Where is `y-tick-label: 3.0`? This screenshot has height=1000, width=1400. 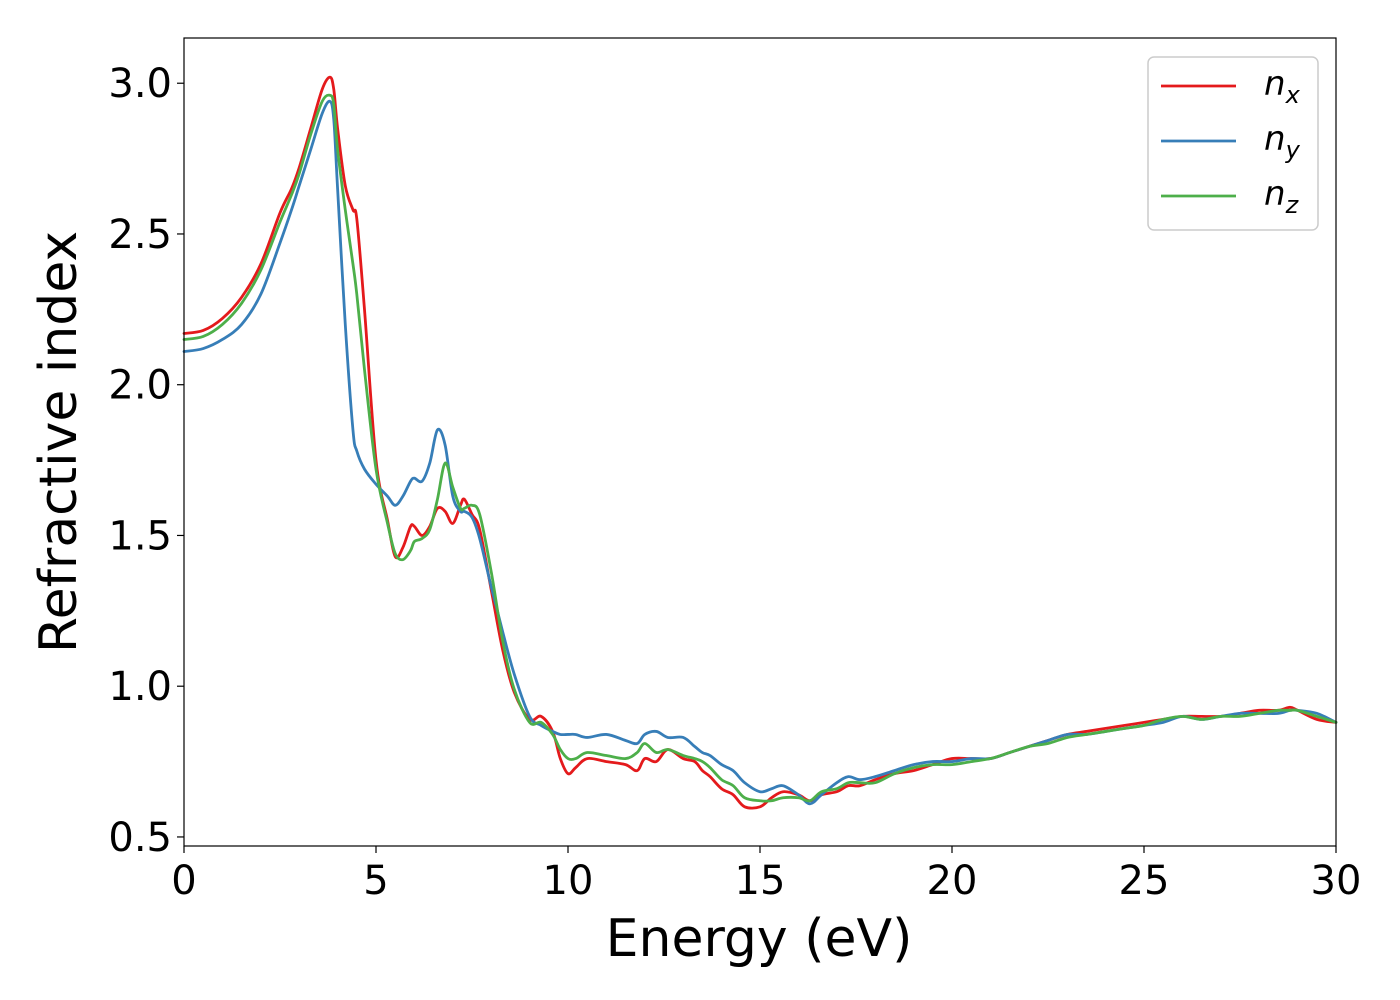 y-tick-label: 3.0 is located at coordinates (140, 84).